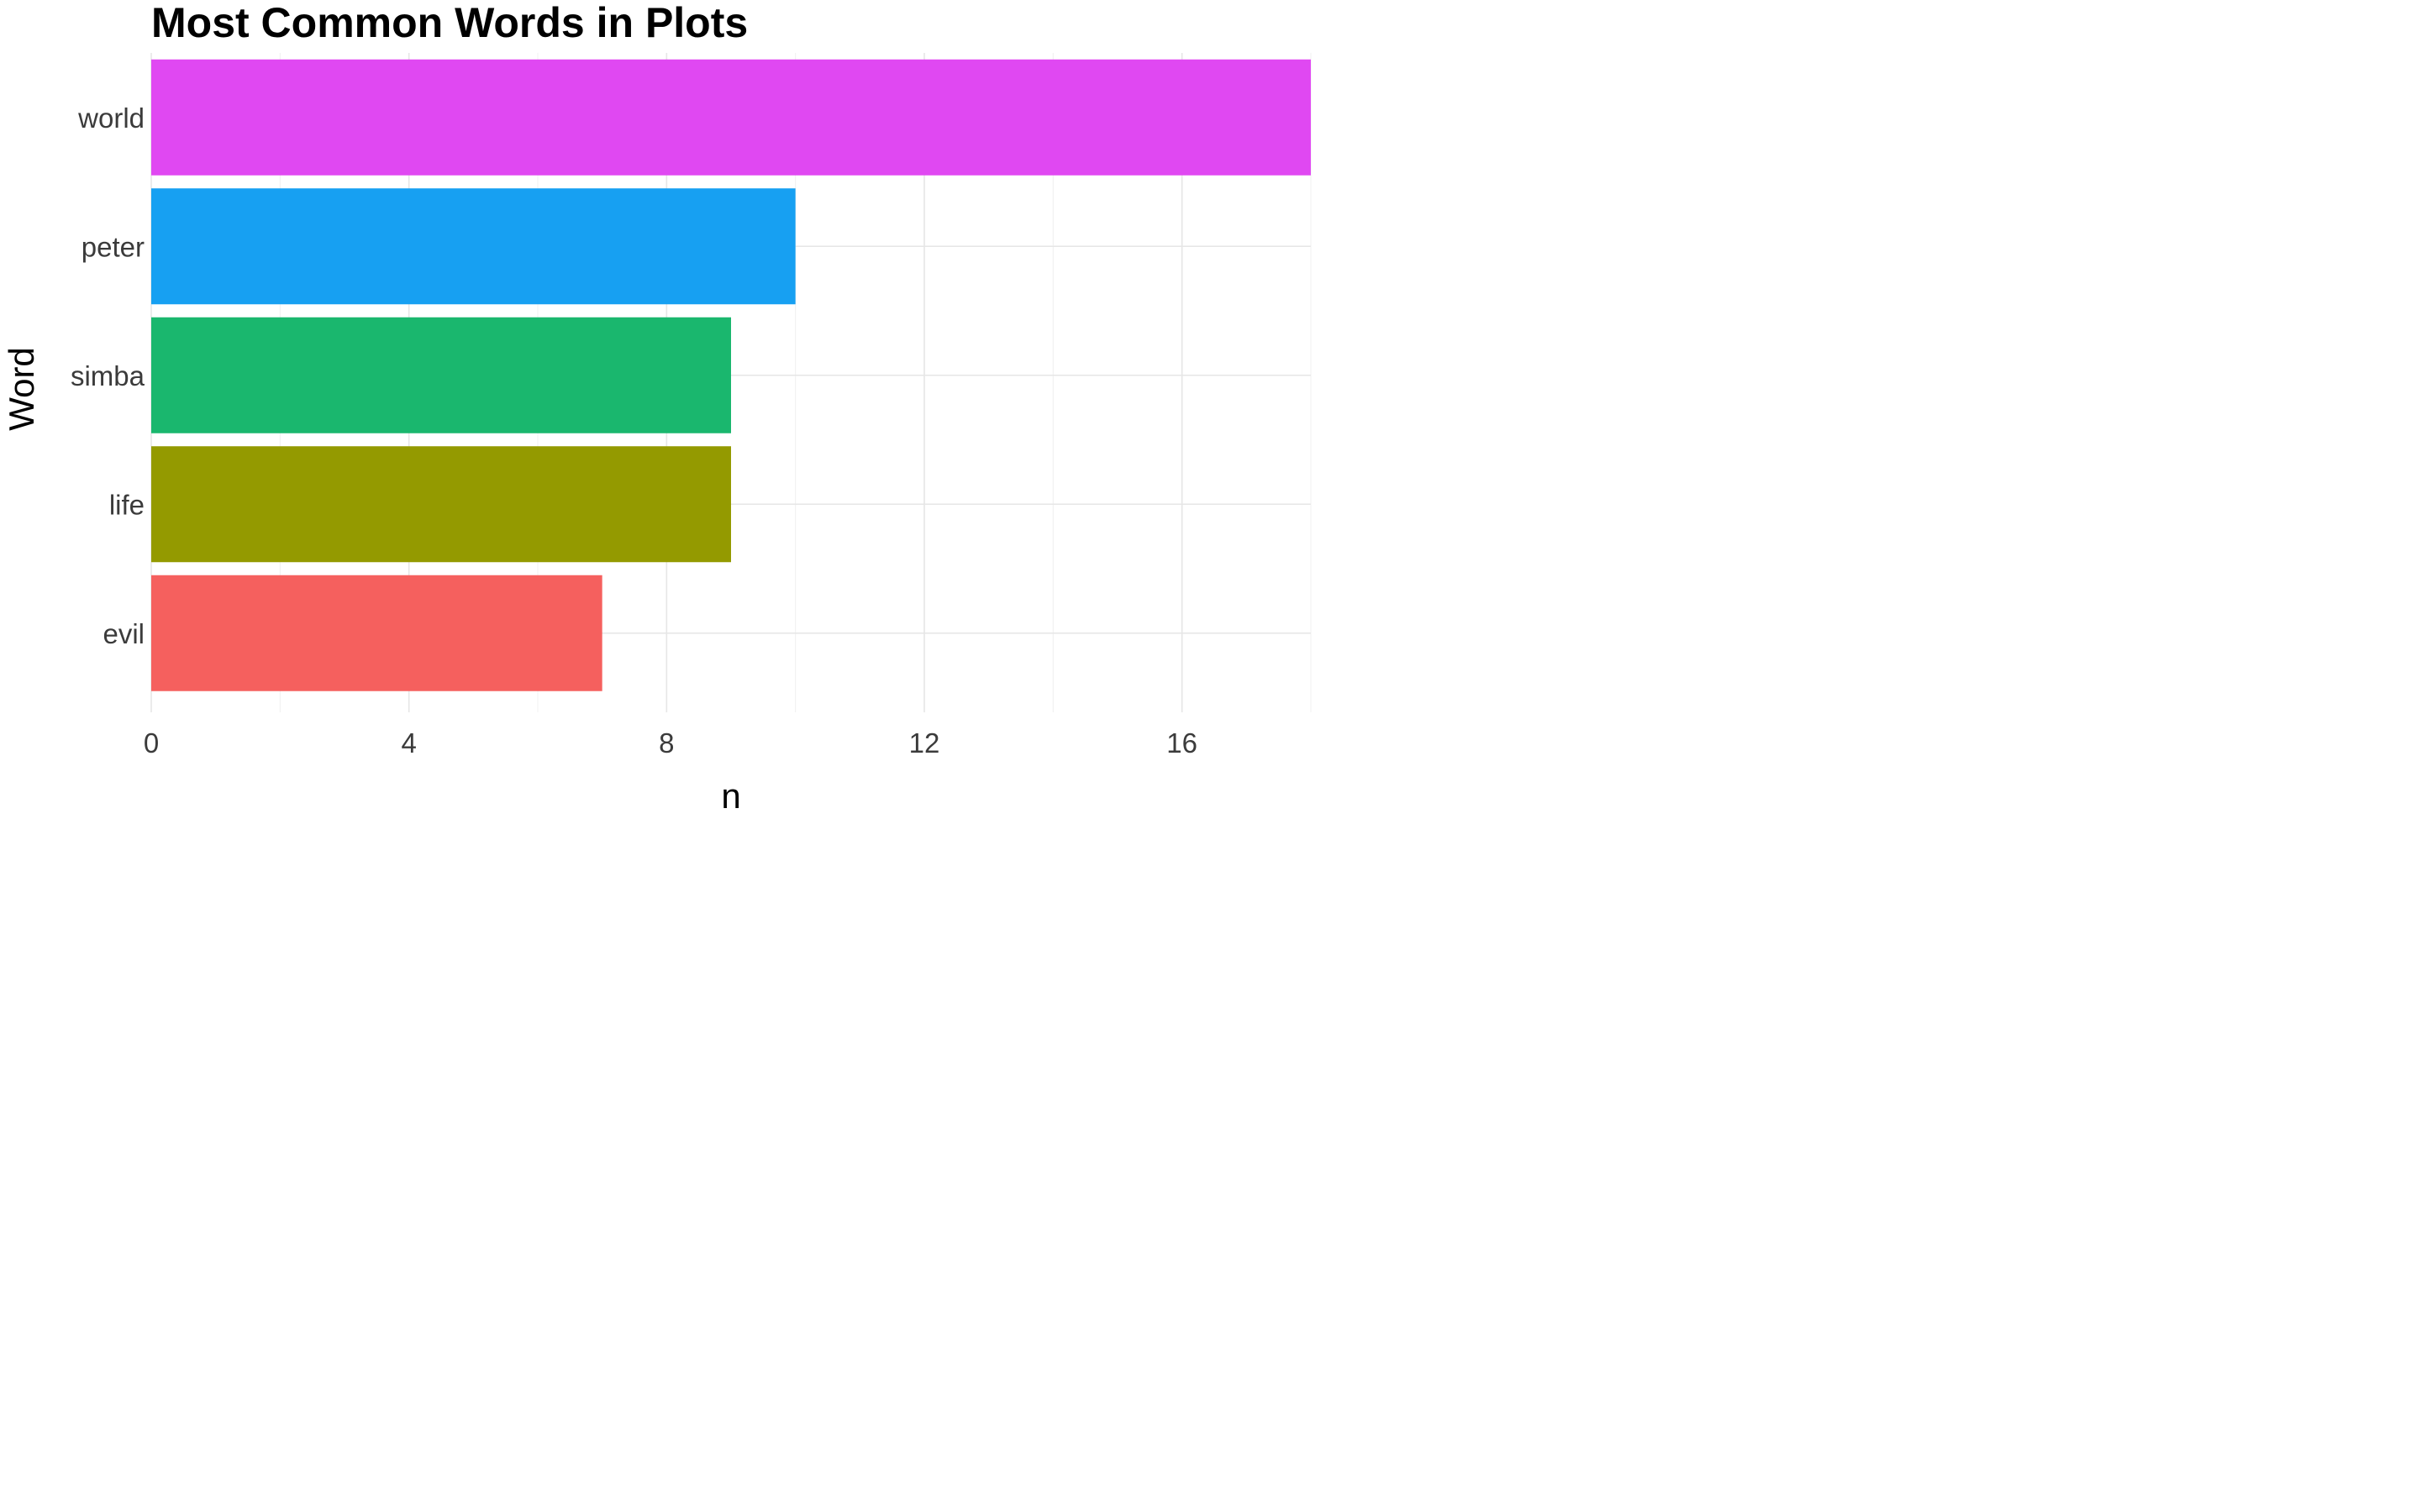  What do you see at coordinates (151, 743) in the screenshot?
I see `x-tick-label-0: 0` at bounding box center [151, 743].